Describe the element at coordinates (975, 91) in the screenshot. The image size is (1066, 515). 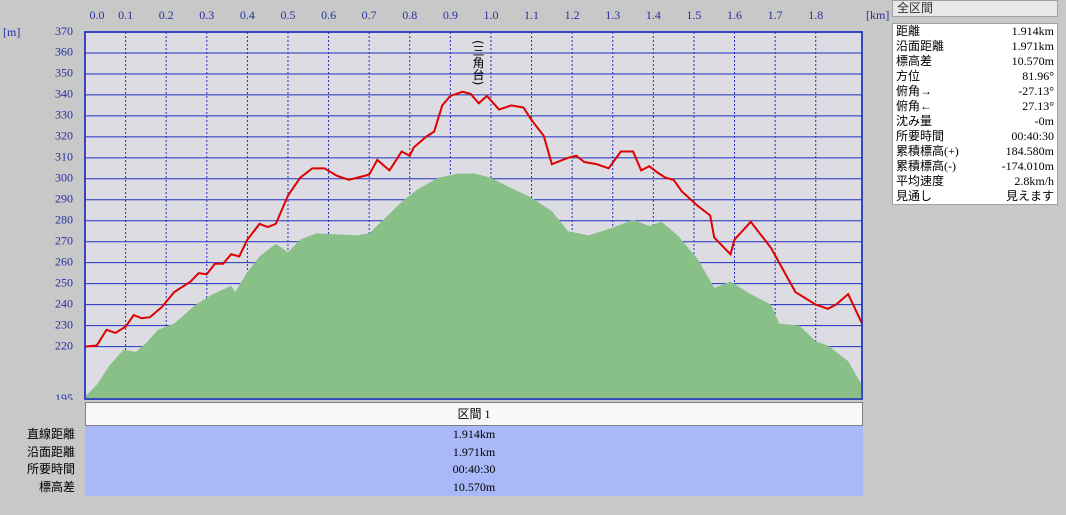
I see `panel-row: 俯角→ -27.13°` at that location.